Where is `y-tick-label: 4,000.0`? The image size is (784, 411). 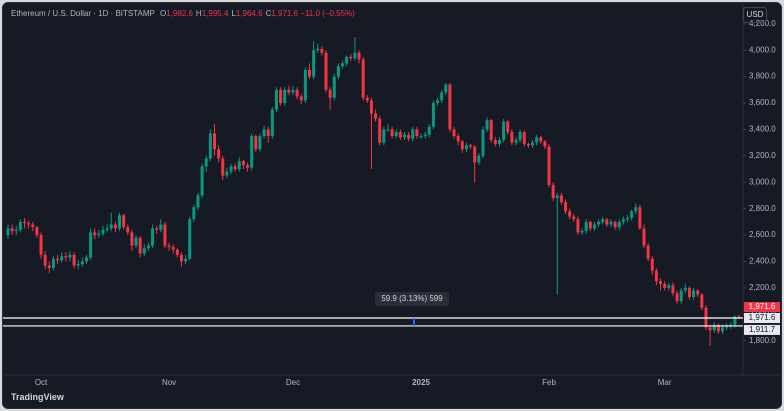
y-tick-label: 4,000.0 is located at coordinates (762, 49).